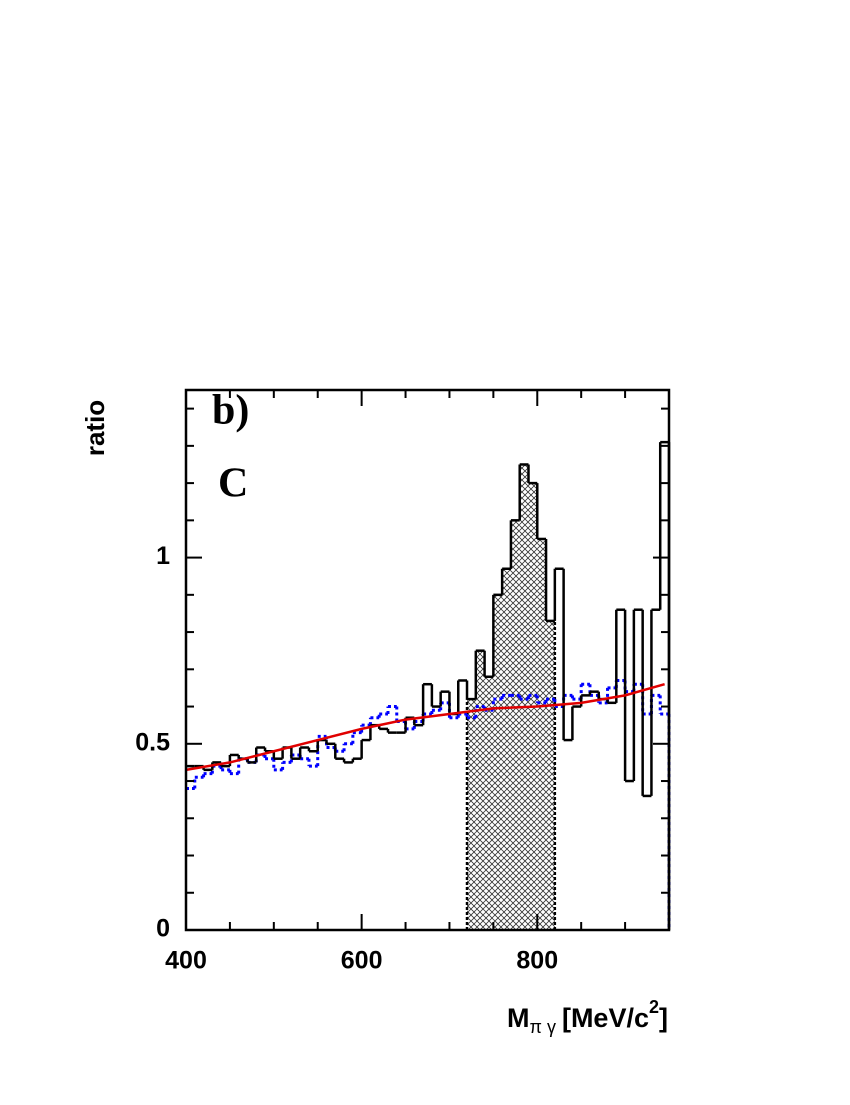 Image resolution: width=850 pixels, height=1105 pixels. I want to click on y-tick-label: 0.5, so click(152, 742).